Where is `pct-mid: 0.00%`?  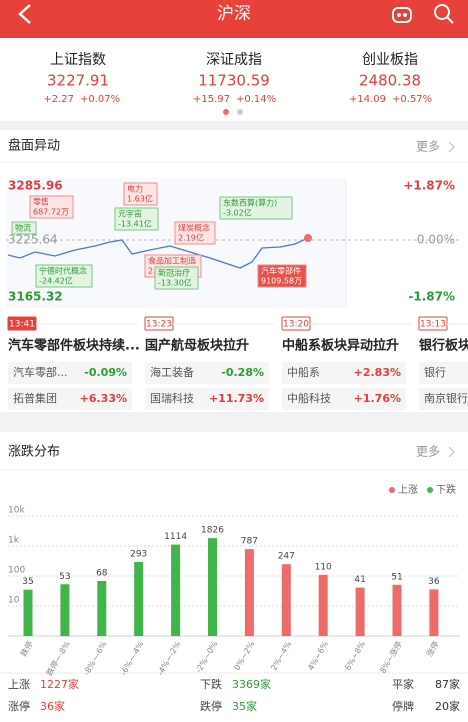
pct-mid: 0.00% is located at coordinates (436, 240).